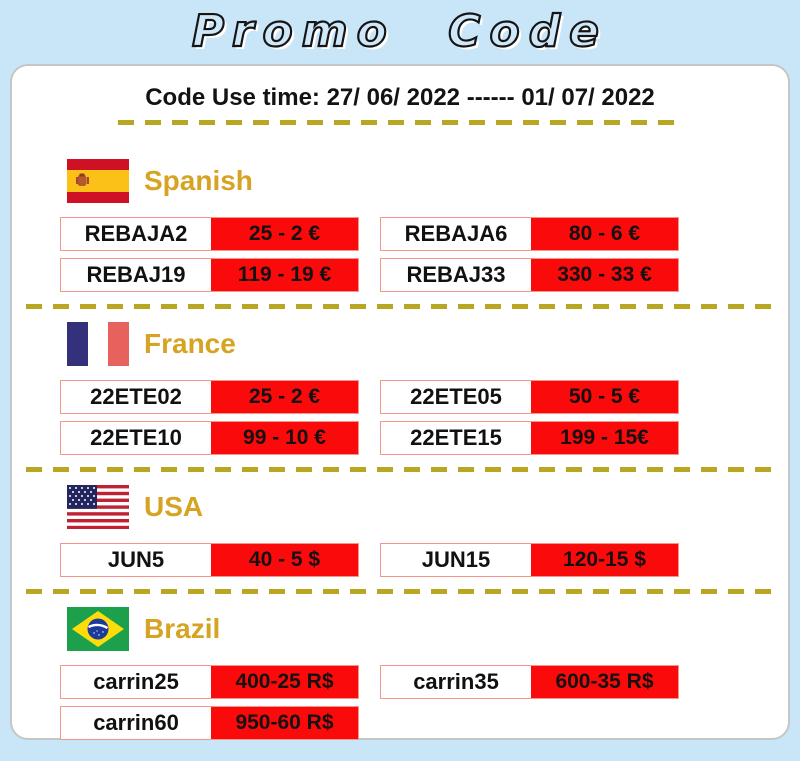 This screenshot has width=800, height=761. What do you see at coordinates (456, 681) in the screenshot?
I see `promo-code: carrin35` at bounding box center [456, 681].